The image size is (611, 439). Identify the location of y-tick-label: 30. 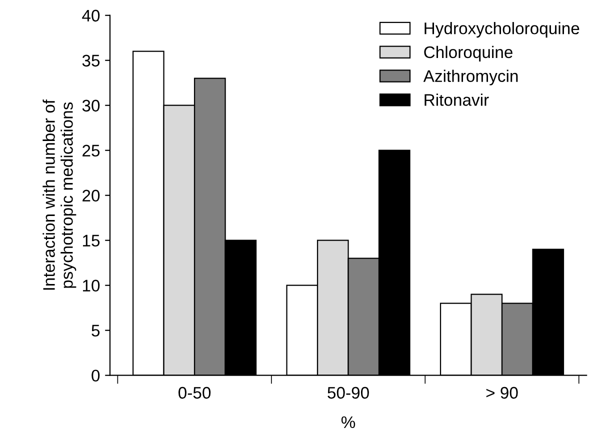
(91, 106).